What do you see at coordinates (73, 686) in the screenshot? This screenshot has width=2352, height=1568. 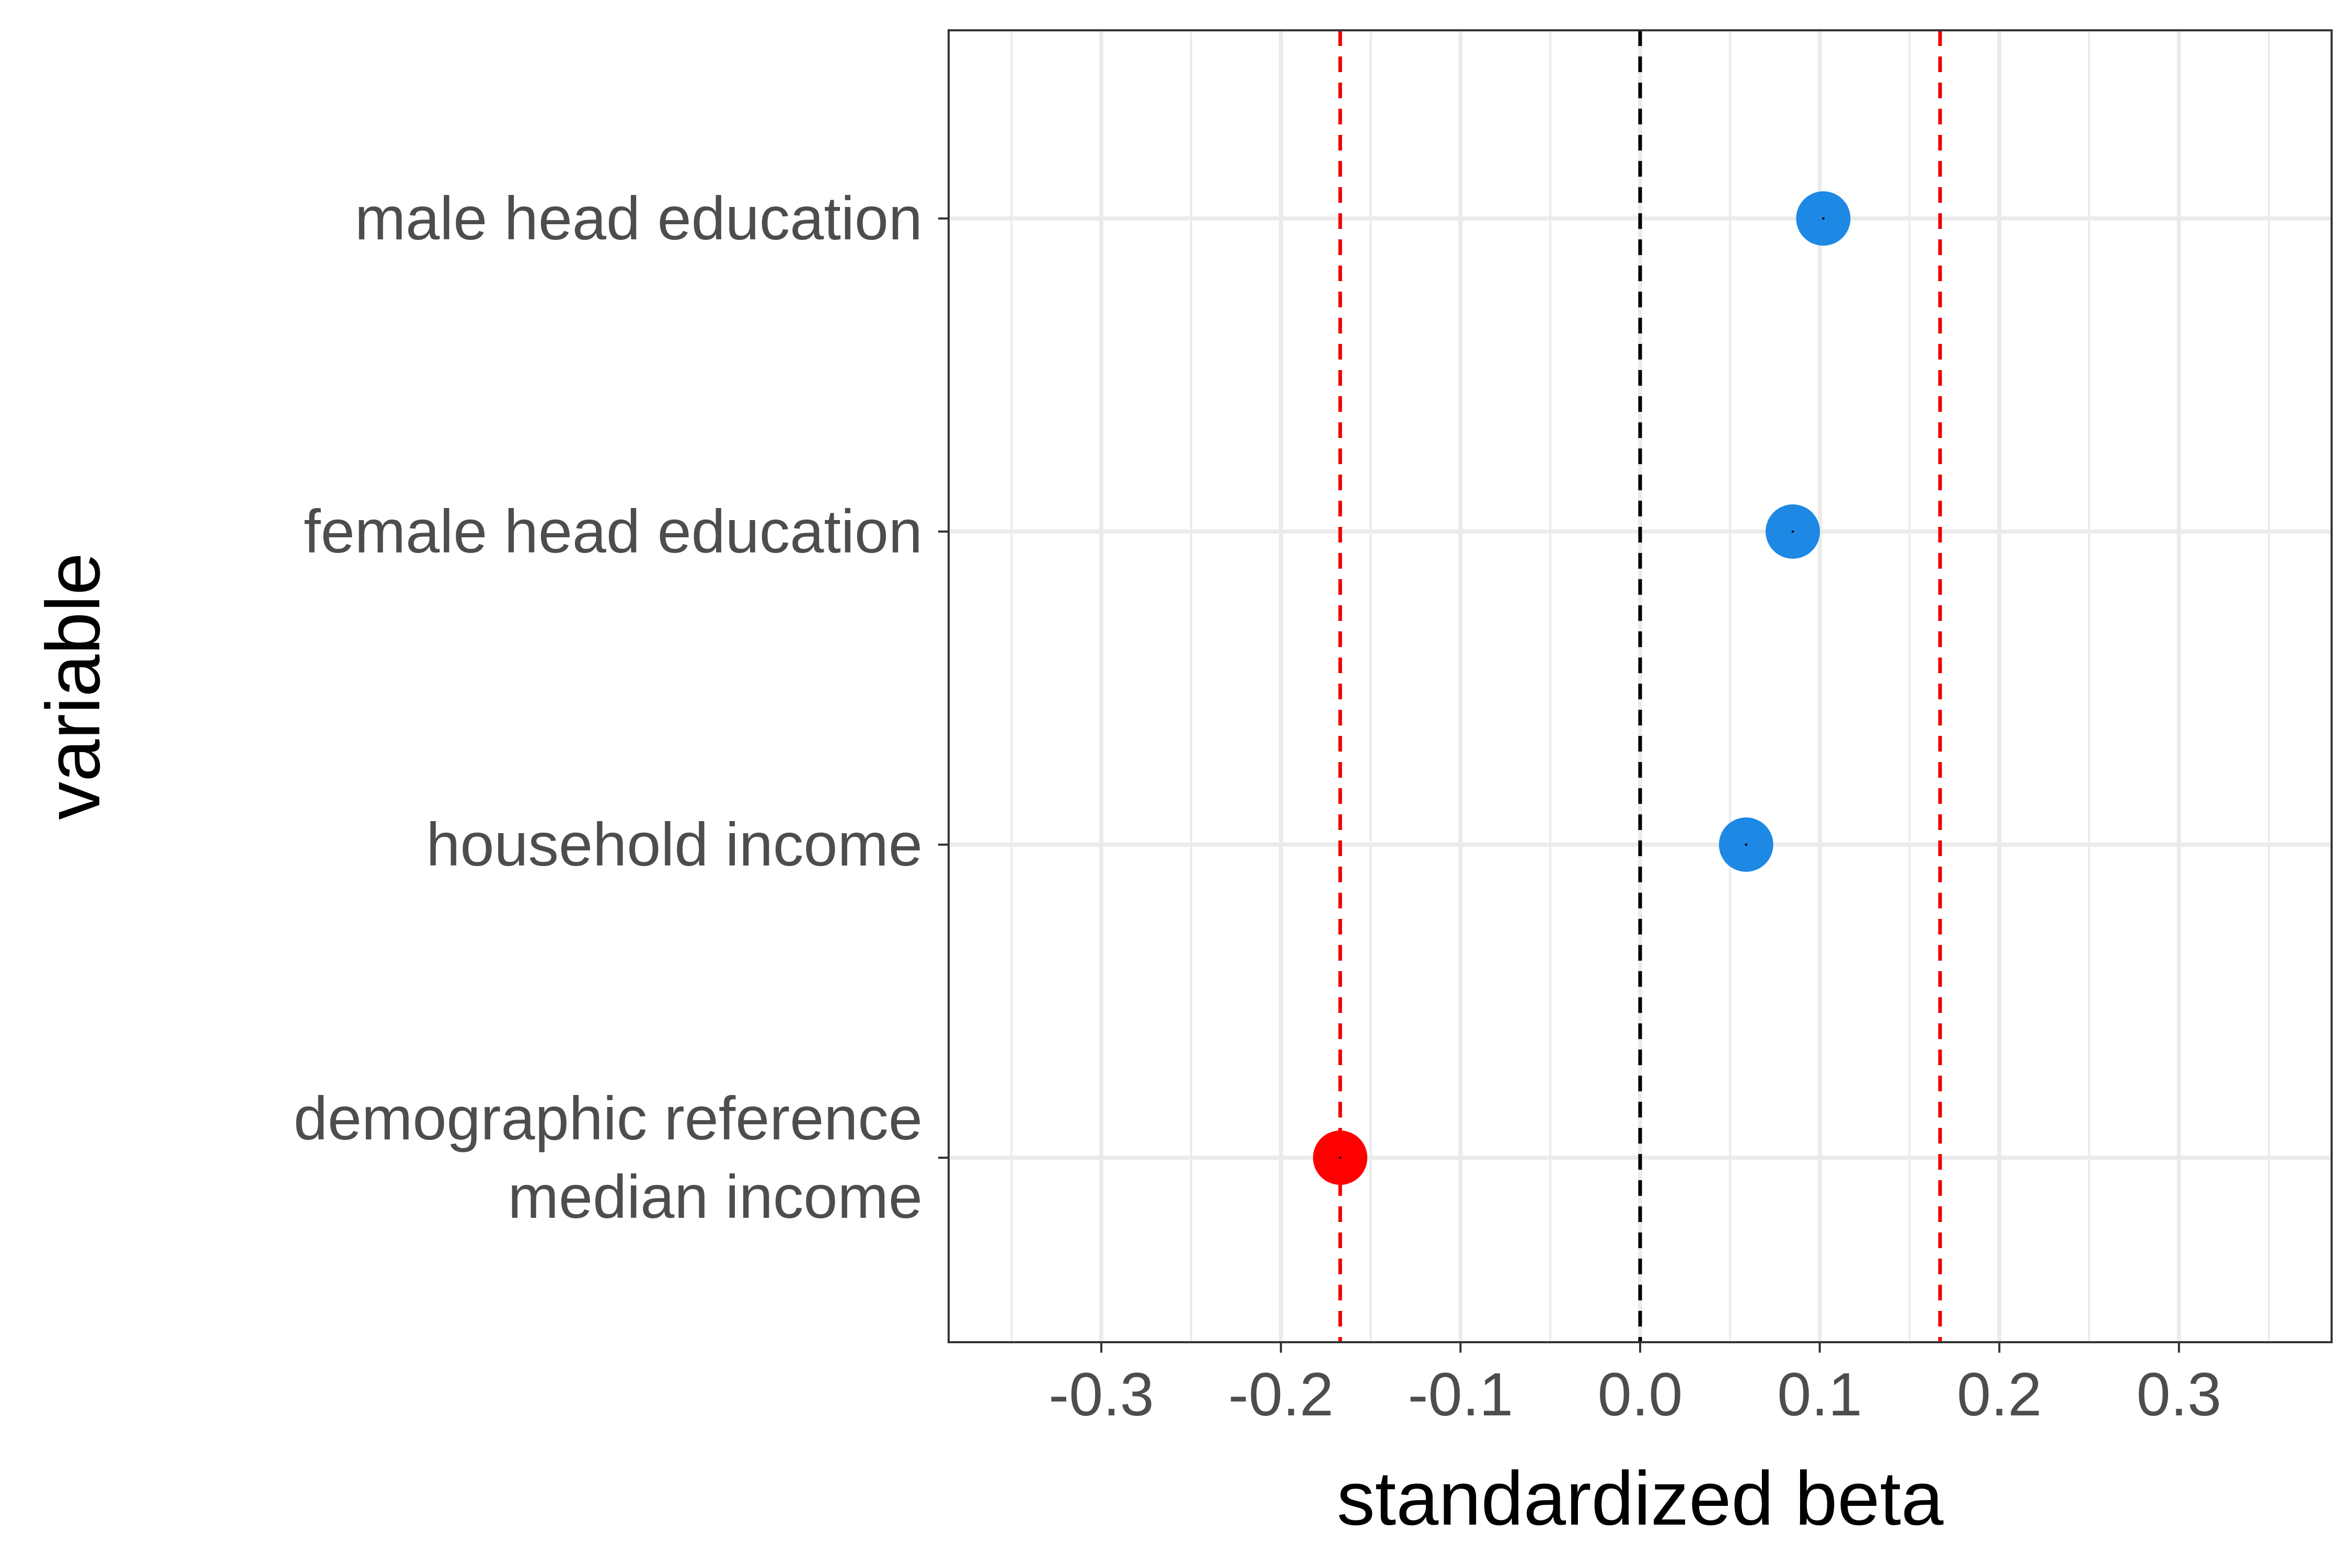 I see `y-axis-title: variable` at bounding box center [73, 686].